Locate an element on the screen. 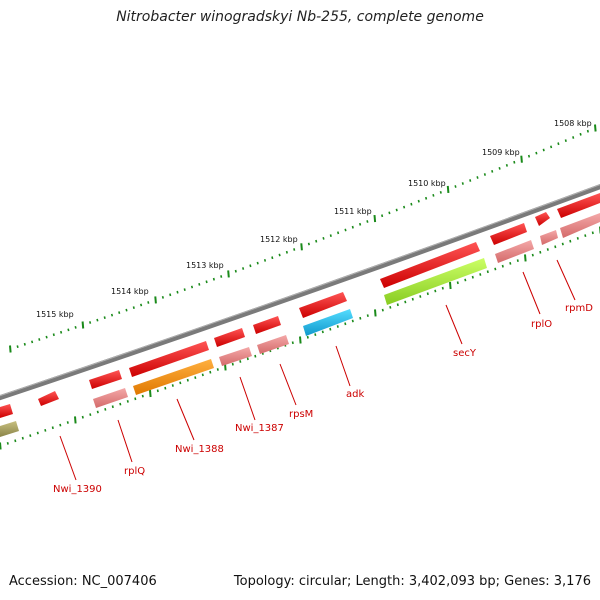 This screenshot has width=600, height=600. feature-rpmD is located at coordinates (578, 215).